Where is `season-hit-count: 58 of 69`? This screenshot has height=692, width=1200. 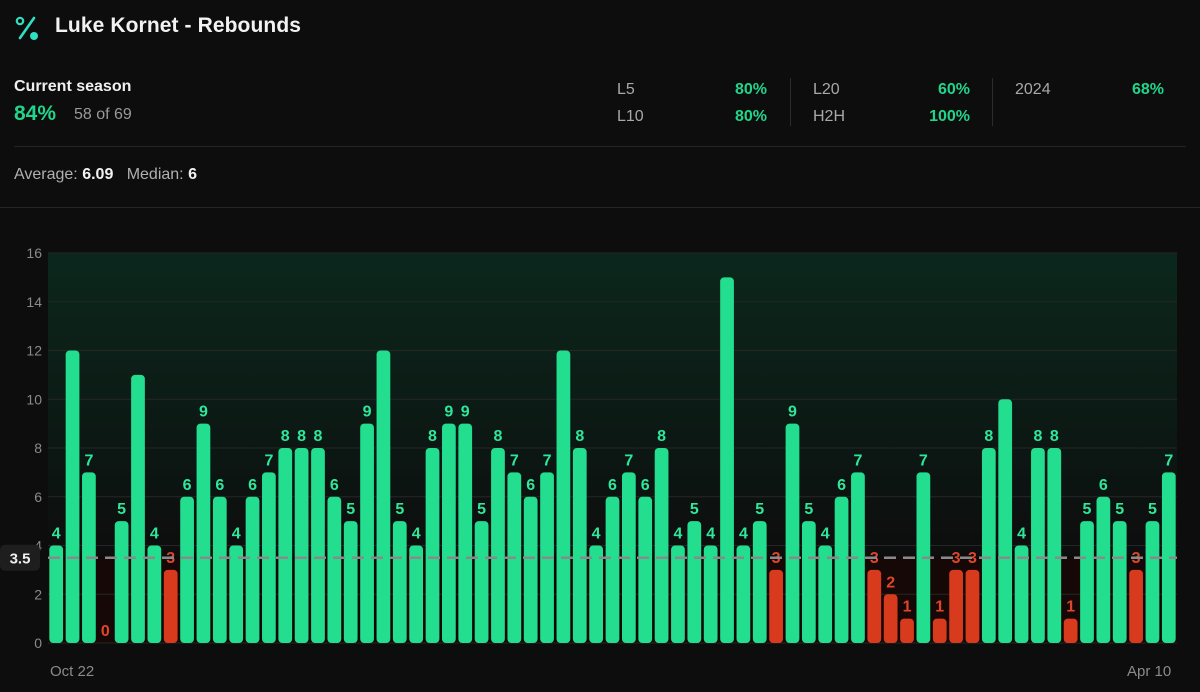 season-hit-count: 58 of 69 is located at coordinates (103, 114).